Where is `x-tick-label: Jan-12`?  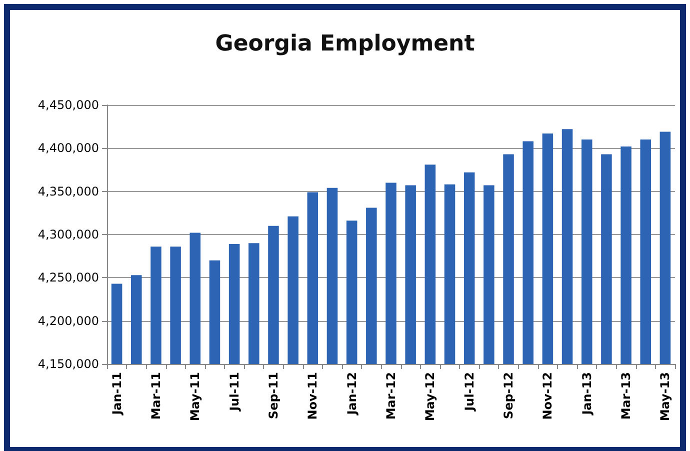
x-tick-label: Jan-12 is located at coordinates (351, 394).